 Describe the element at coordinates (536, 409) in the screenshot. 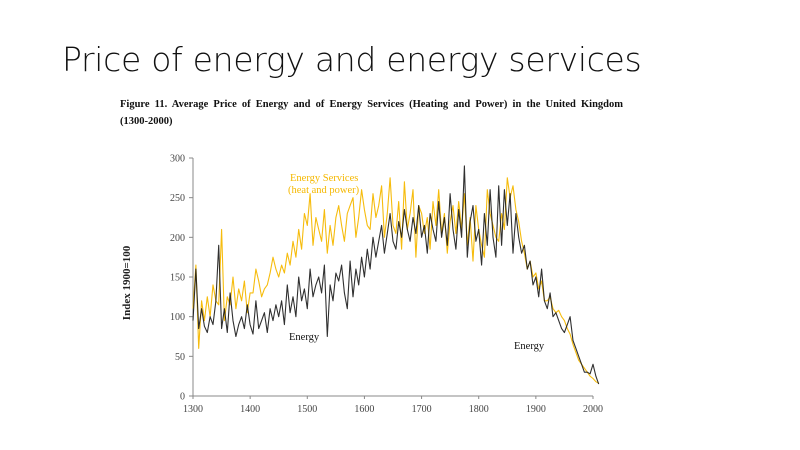

I see `x-tick-label: 1900` at that location.